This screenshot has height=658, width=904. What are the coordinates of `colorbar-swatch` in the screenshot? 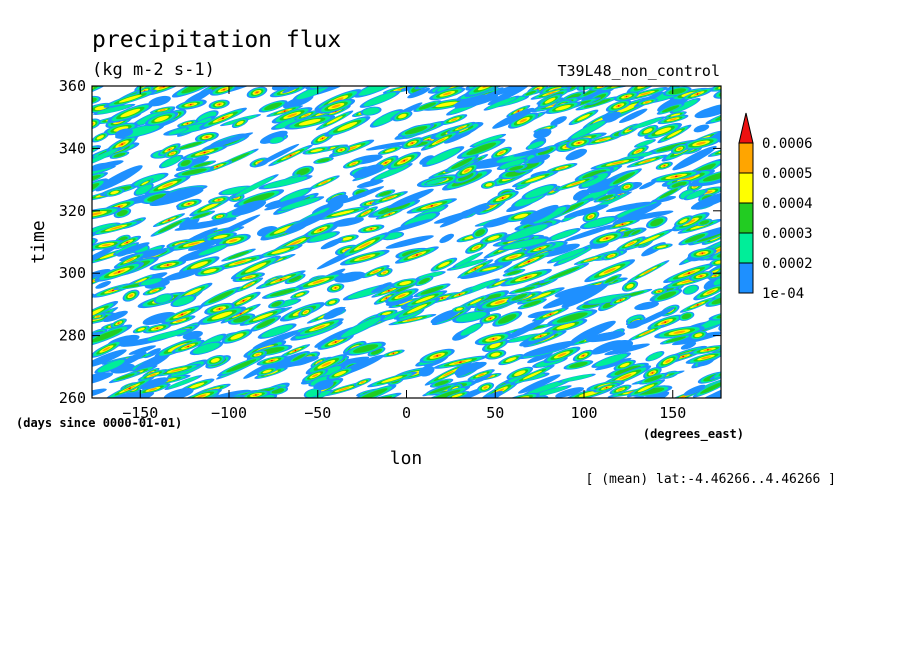 It's located at (746, 278).